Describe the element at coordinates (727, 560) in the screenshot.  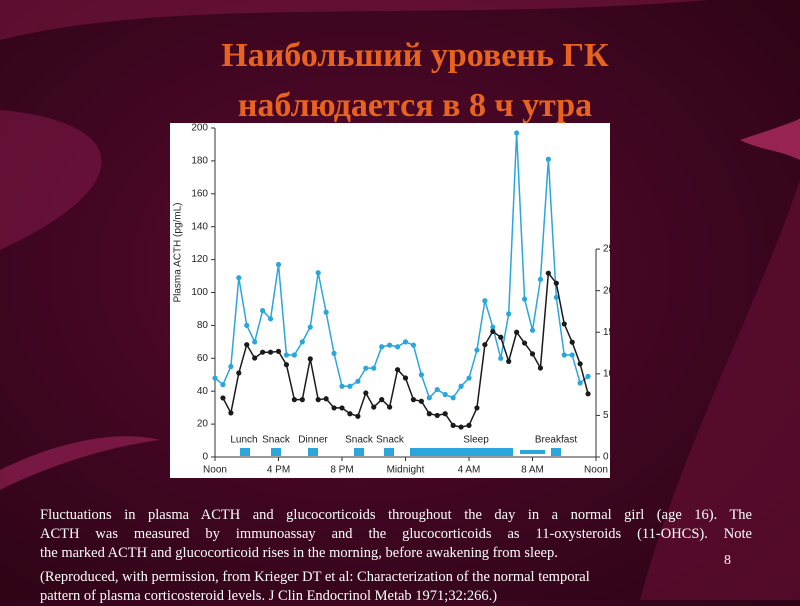
I see `page-number: 8` at that location.